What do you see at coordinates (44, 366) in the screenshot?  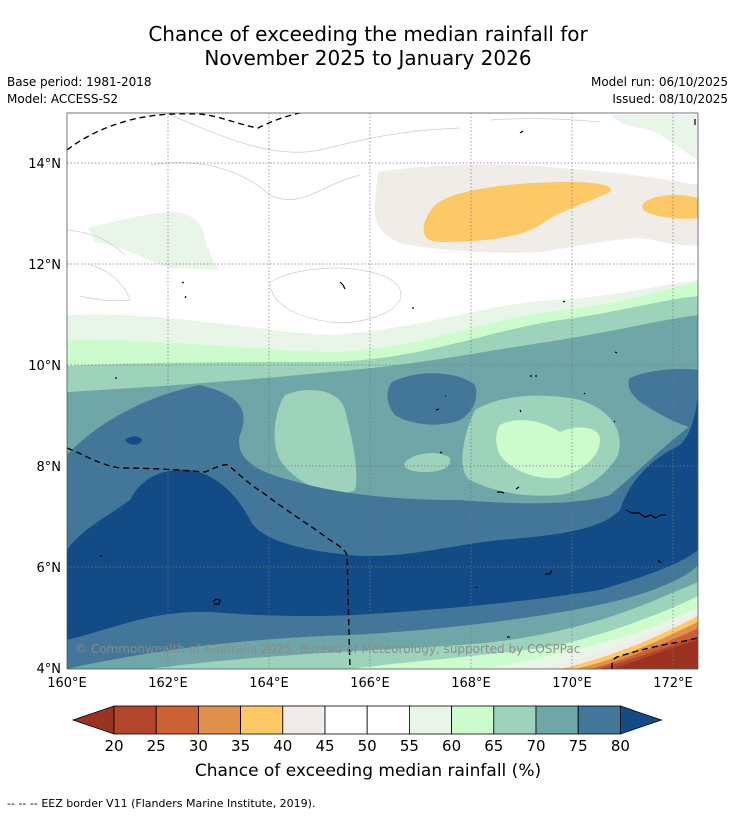 I see `lat-label-10n: 10°N` at bounding box center [44, 366].